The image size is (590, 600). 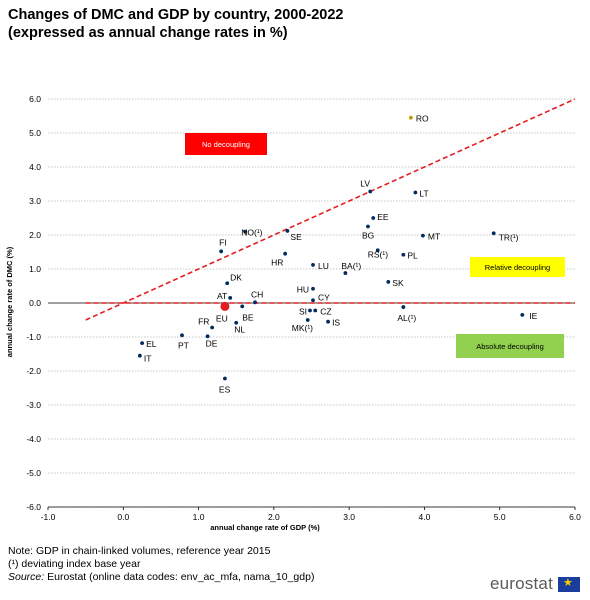 I want to click on point-label-es: ES, so click(x=225, y=389).